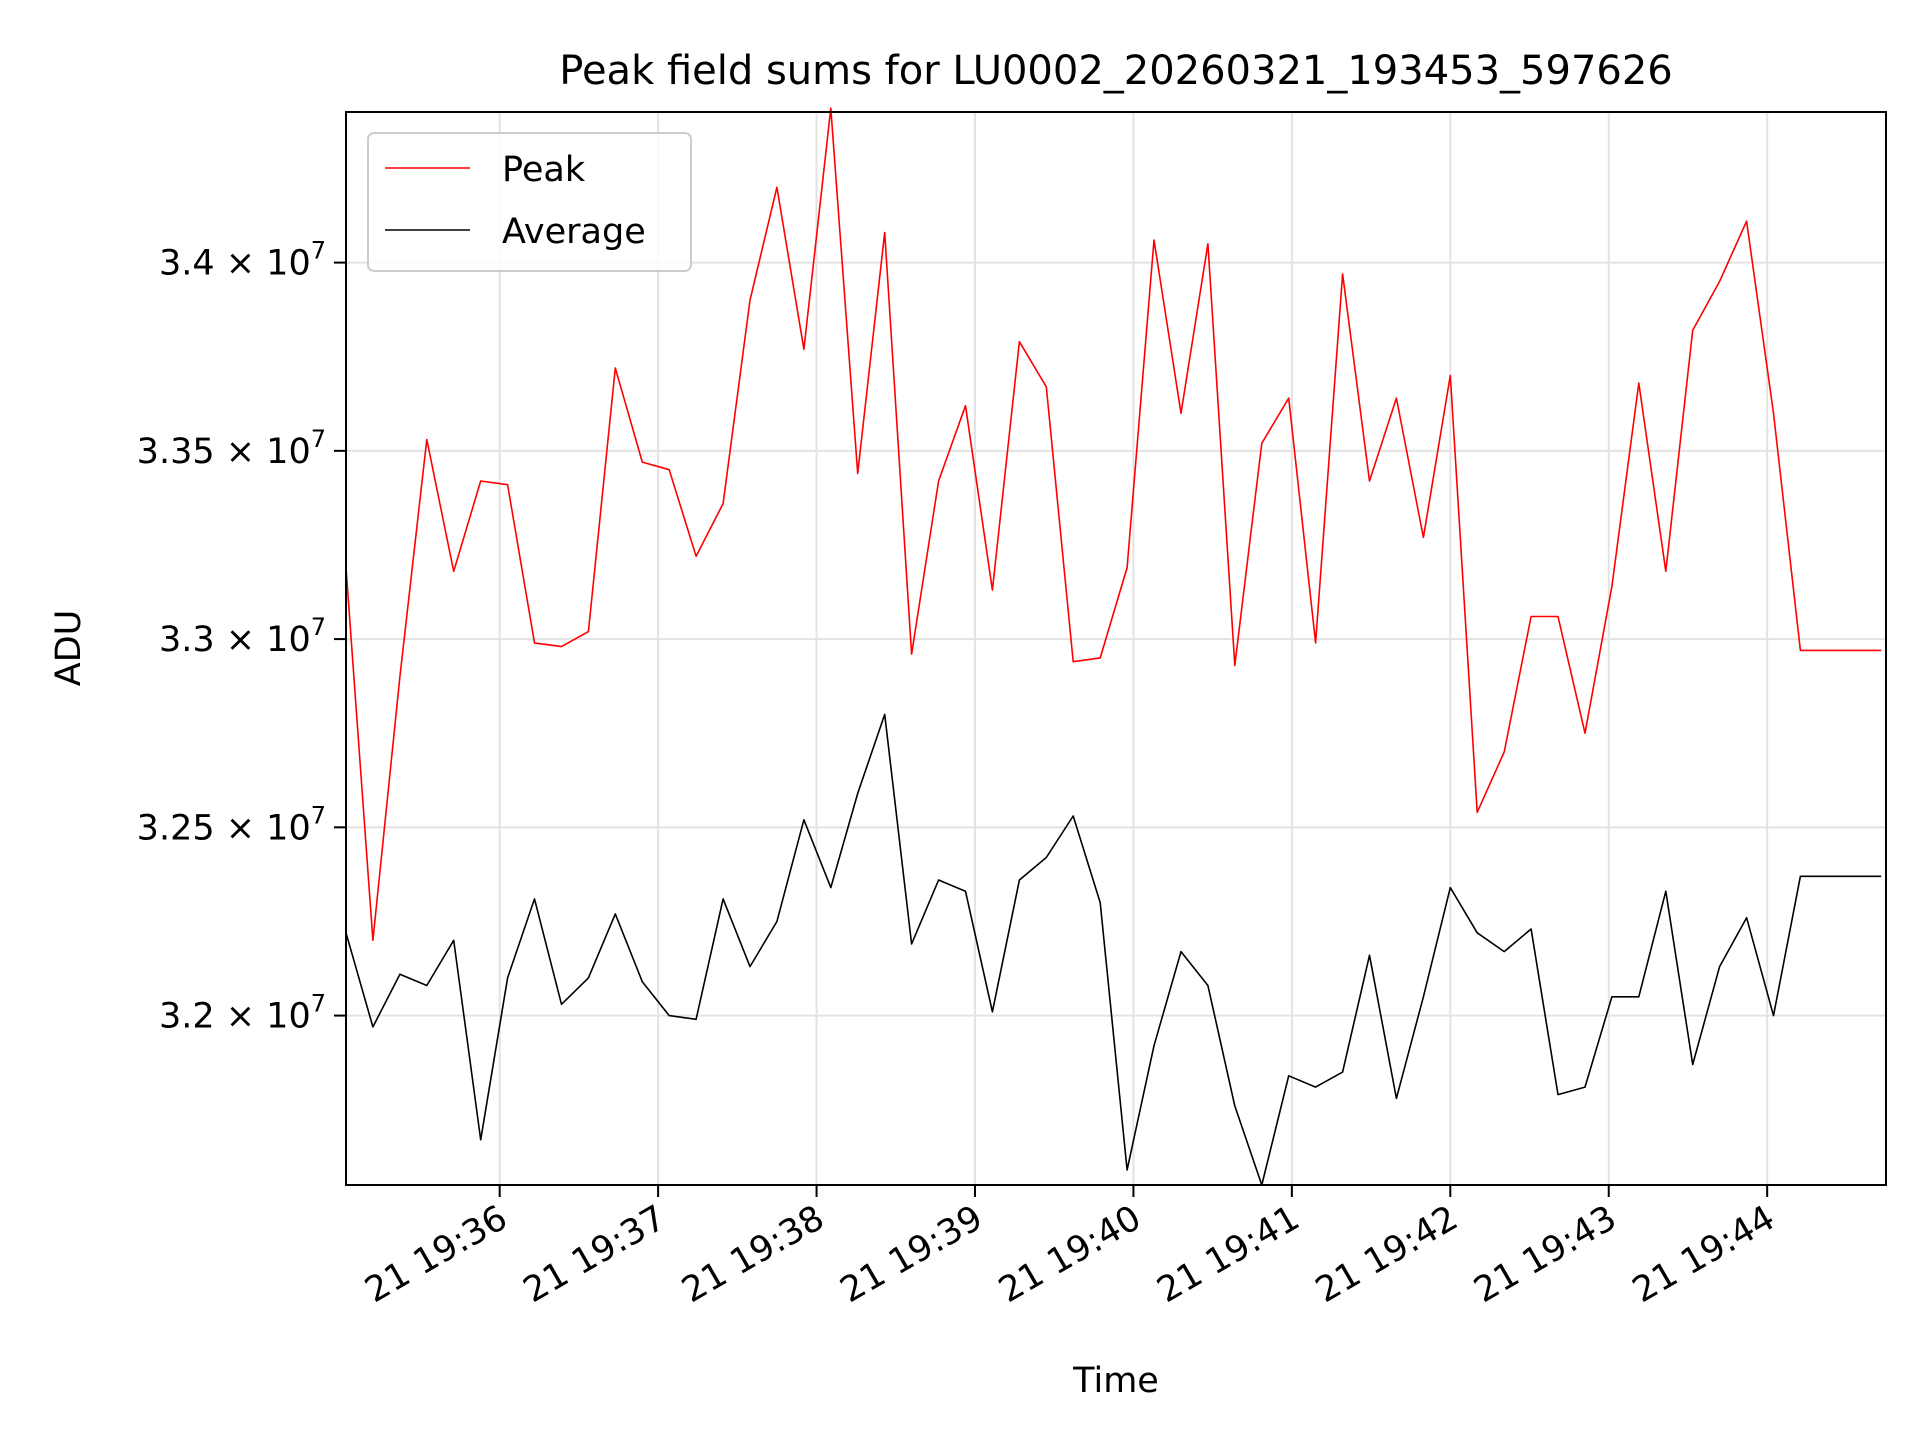 Image resolution: width=1920 pixels, height=1440 pixels. Describe the element at coordinates (231, 448) in the screenshot. I see `y-tick-label: 3.35 × 107` at that location.